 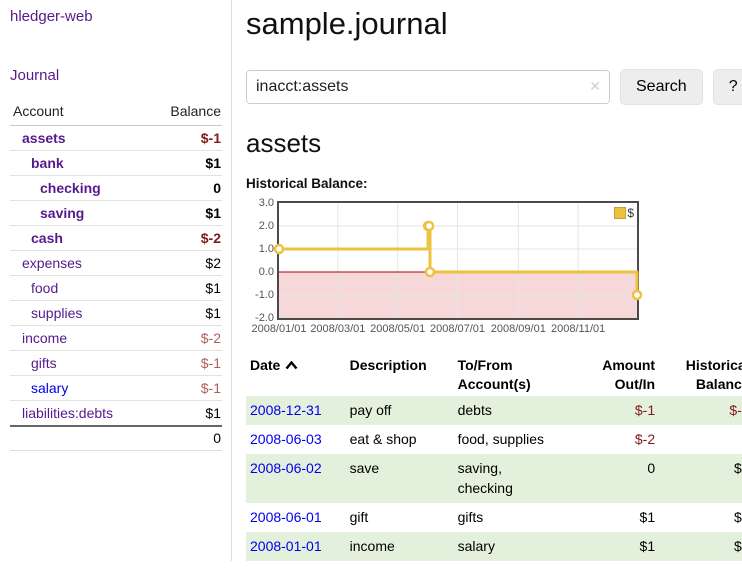 What do you see at coordinates (116, 388) in the screenshot?
I see `account-row: salary $-1` at bounding box center [116, 388].